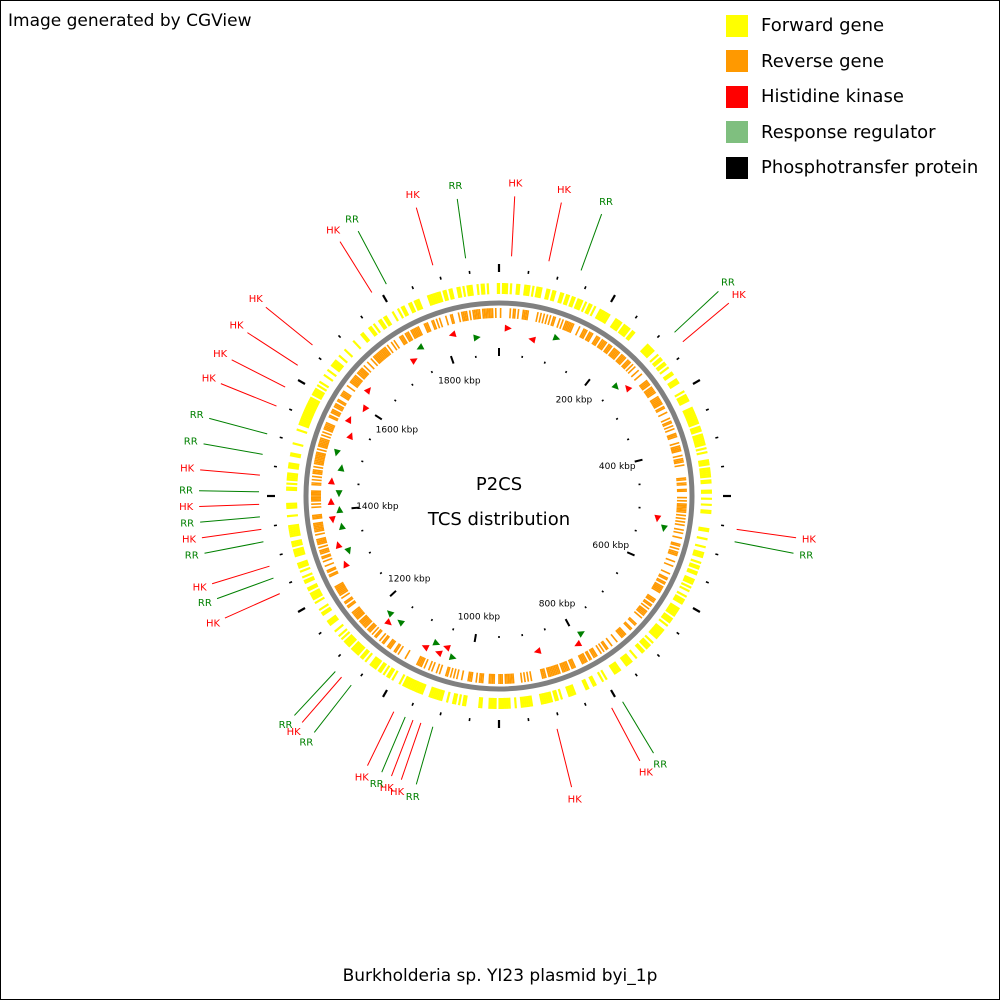 This screenshot has width=1000, height=1000. Describe the element at coordinates (660, 764) in the screenshot. I see `rr-label: RR` at that location.